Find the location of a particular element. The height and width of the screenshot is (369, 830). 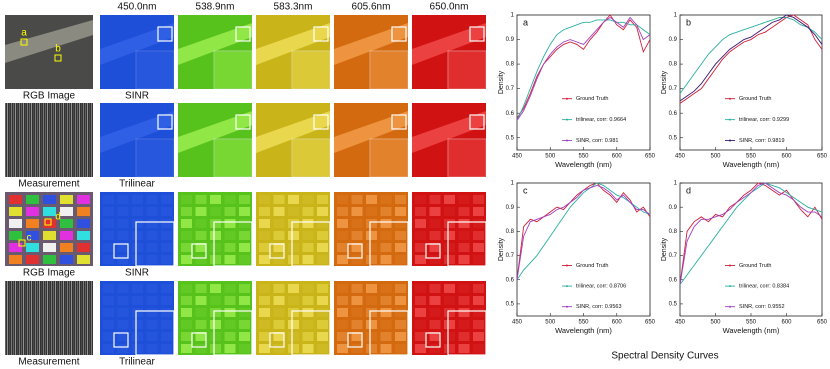

rgb-image is located at coordinates (49, 229).